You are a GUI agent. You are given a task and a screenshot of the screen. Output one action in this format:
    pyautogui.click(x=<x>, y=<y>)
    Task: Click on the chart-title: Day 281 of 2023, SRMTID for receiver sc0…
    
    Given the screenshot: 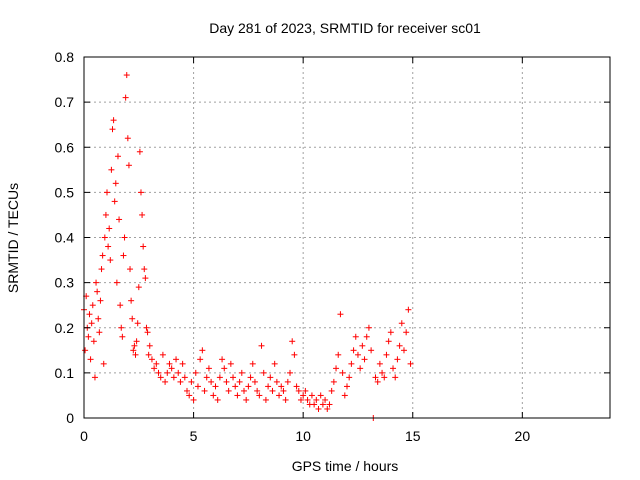 What is the action you would take?
    pyautogui.click(x=345, y=28)
    